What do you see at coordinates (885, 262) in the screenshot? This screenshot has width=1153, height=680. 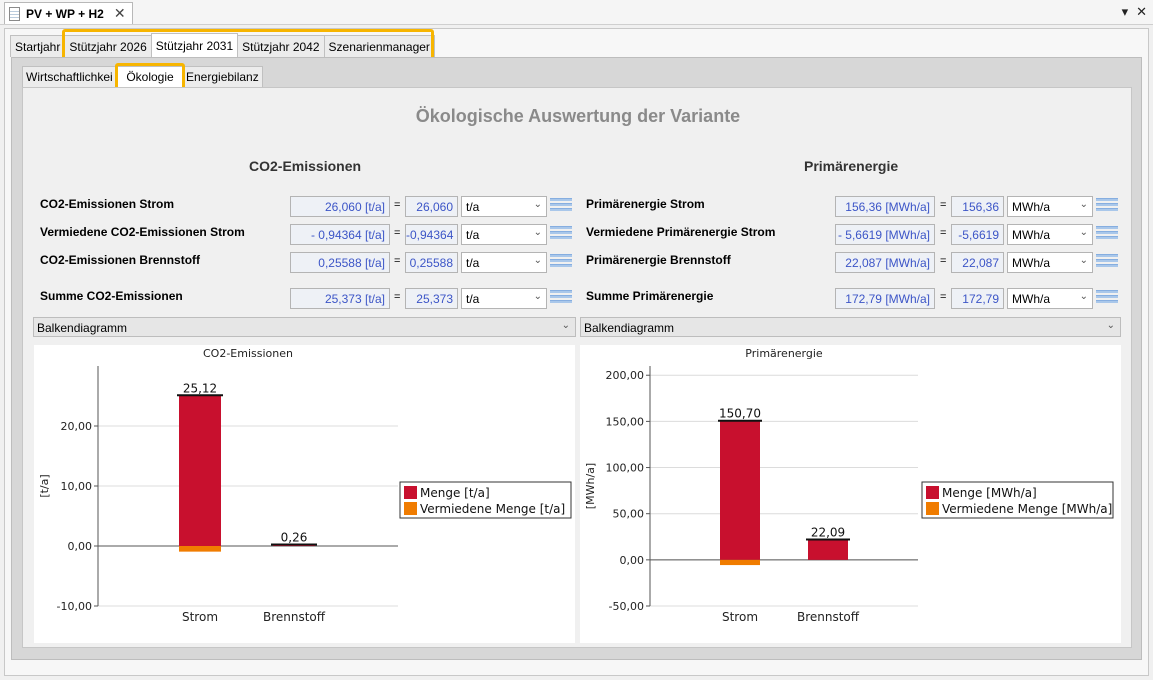 I see `pe-brennstoff-raw: 22,087 [MWh/a]` at bounding box center [885, 262].